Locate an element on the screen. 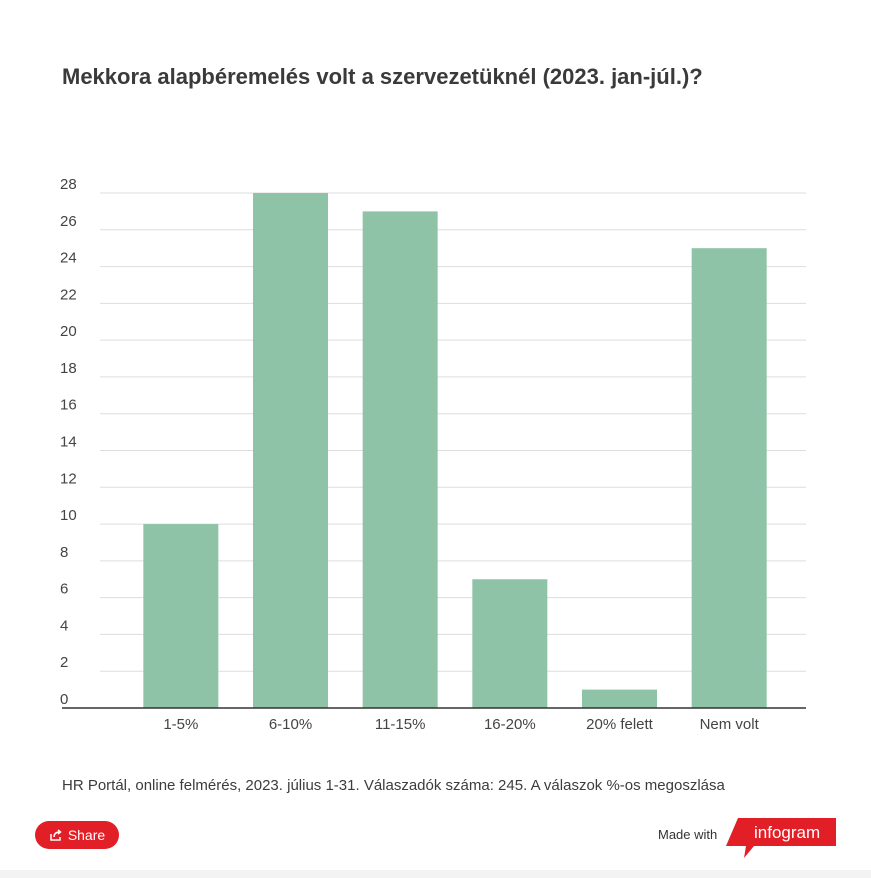 The width and height of the screenshot is (871, 878). x-category-label: 11-15% is located at coordinates (400, 724).